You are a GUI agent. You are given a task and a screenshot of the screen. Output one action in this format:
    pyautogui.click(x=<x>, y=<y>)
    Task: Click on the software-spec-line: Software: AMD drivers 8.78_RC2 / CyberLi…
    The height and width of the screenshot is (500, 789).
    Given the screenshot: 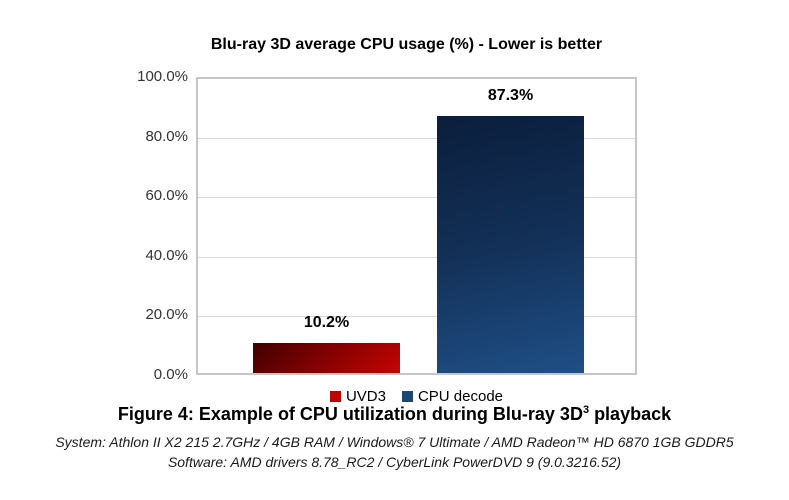 What is the action you would take?
    pyautogui.click(x=394, y=462)
    